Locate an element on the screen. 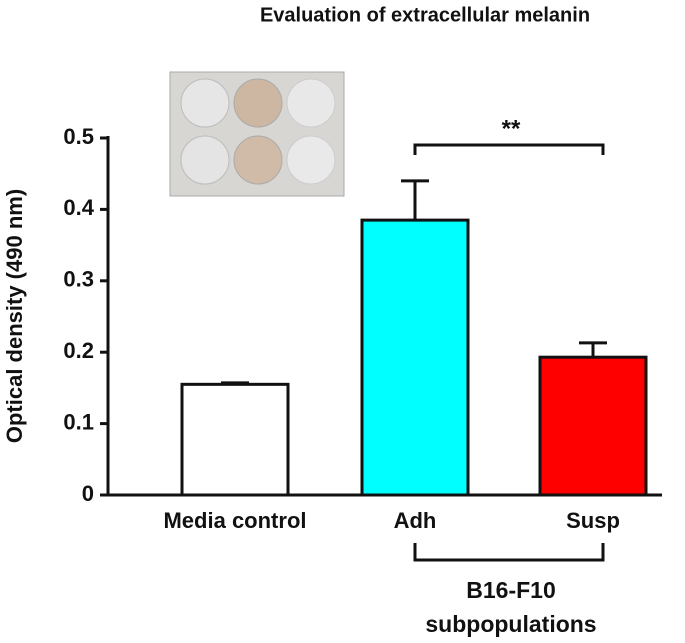  well-plate-photo is located at coordinates (257, 134).